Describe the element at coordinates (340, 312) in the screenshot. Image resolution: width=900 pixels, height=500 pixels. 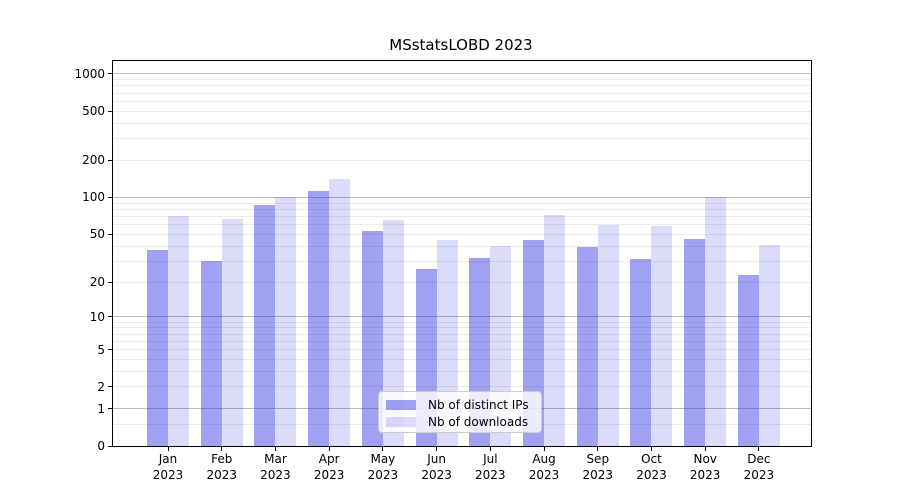
I see `bar-nb-of-downloads-apr` at that location.